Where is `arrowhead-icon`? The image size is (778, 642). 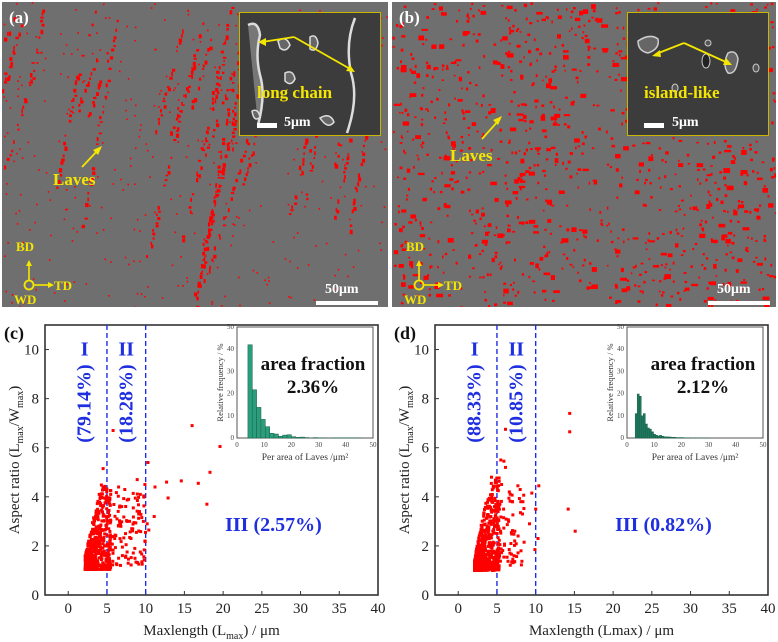
arrowhead-icon is located at coordinates (727, 61).